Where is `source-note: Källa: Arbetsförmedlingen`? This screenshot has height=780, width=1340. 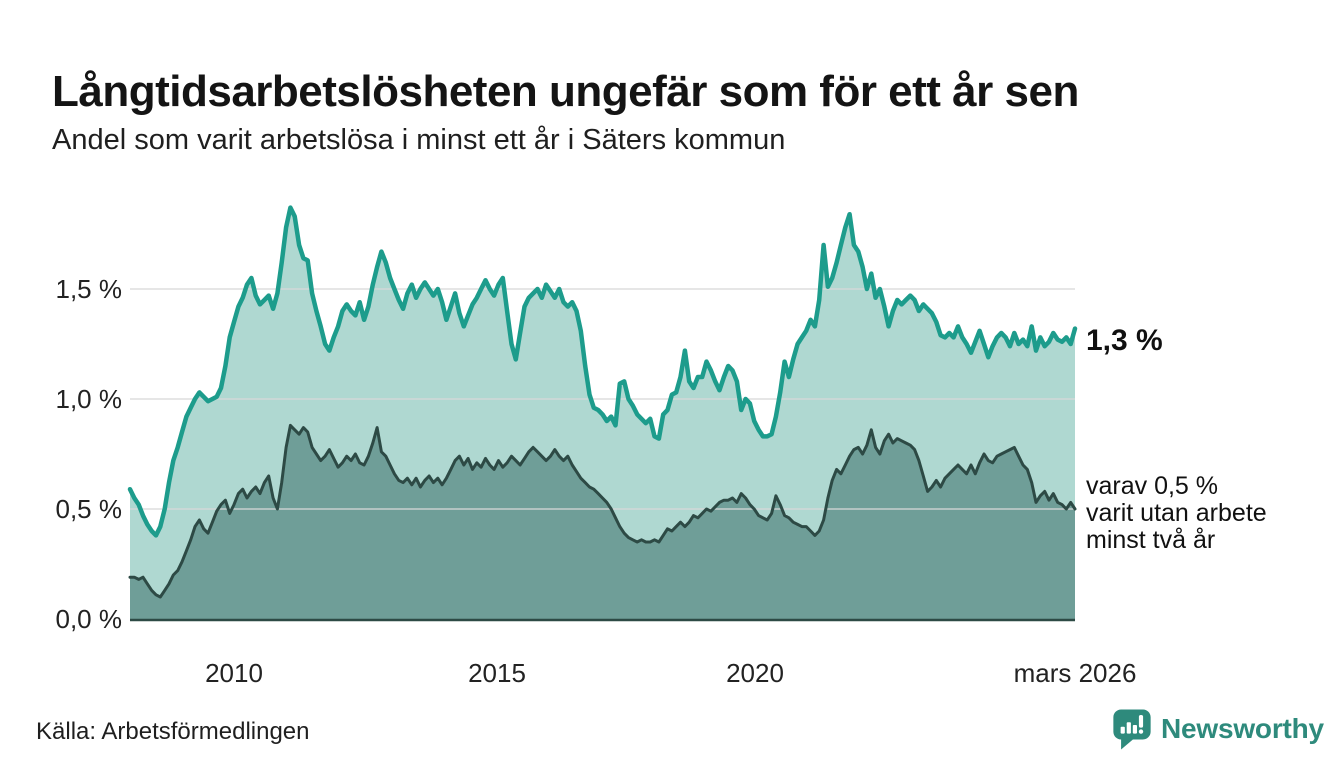
source-note: Källa: Arbetsförmedlingen is located at coordinates (173, 731).